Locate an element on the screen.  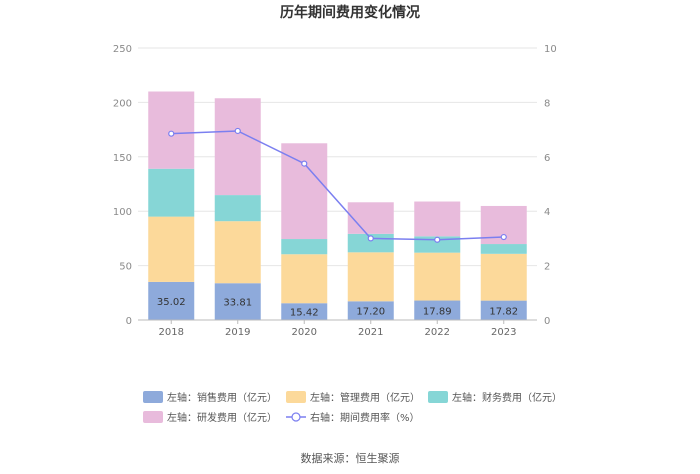
y-left-tick-label: 100 is located at coordinates (122, 212).